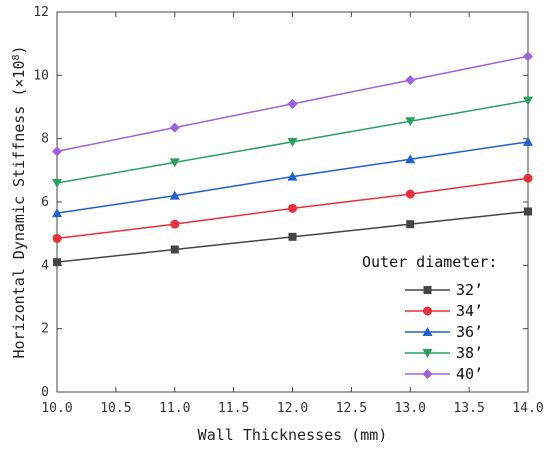 The width and height of the screenshot is (550, 450). Describe the element at coordinates (469, 290) in the screenshot. I see `legend-label: 32’` at that location.